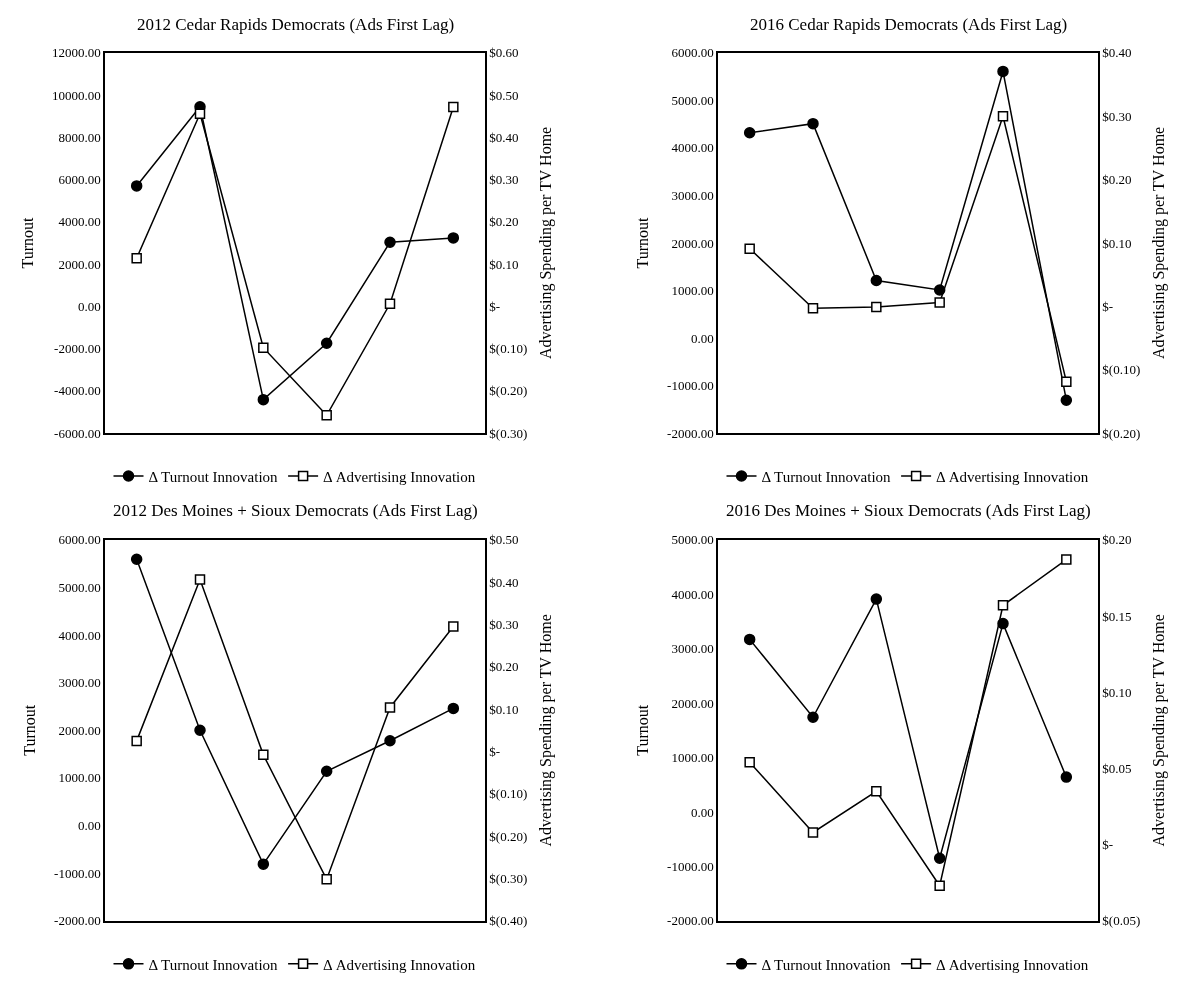 The width and height of the screenshot is (1192, 981). I want to click on y-tick-label: -6000.00, so click(77, 433).